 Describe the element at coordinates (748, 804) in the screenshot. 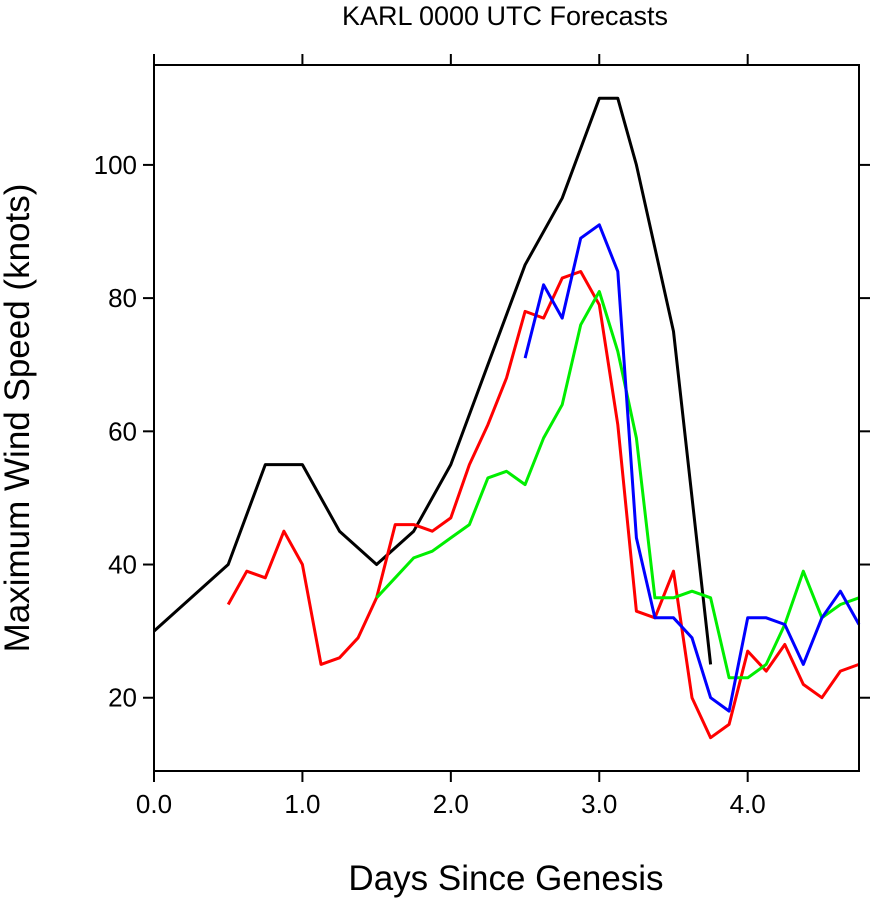

I see `x-tick-label: 4.0` at that location.